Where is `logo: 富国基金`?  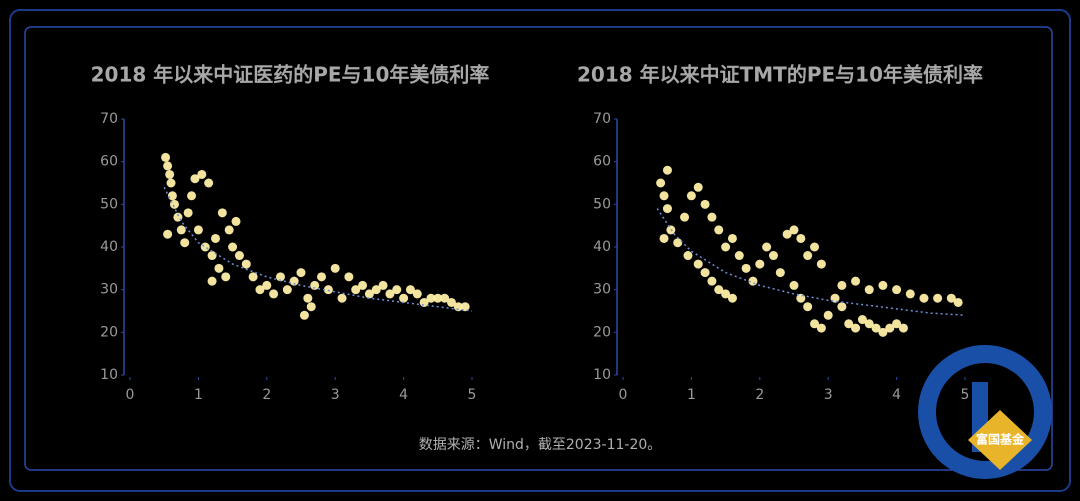
logo: 富国基金 is located at coordinates (985, 412).